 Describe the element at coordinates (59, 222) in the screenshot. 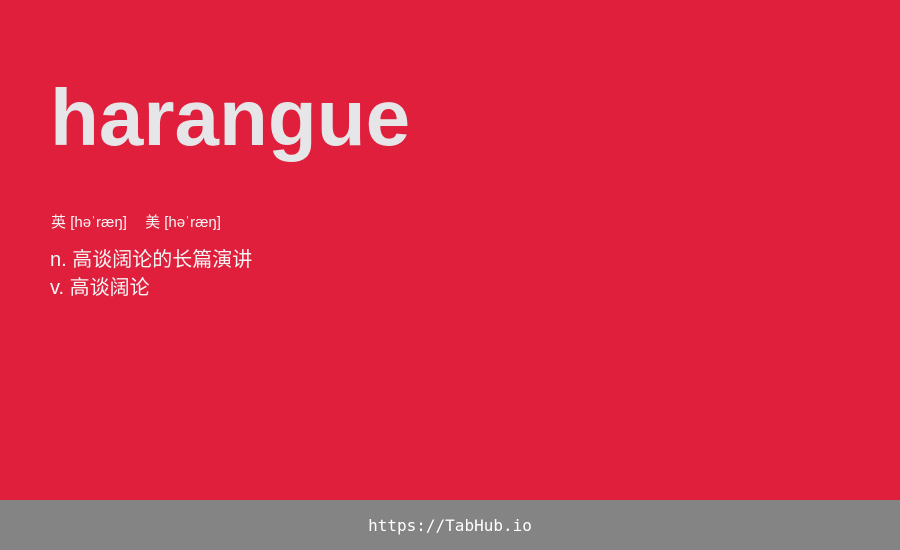

I see `uk-label: 英` at that location.